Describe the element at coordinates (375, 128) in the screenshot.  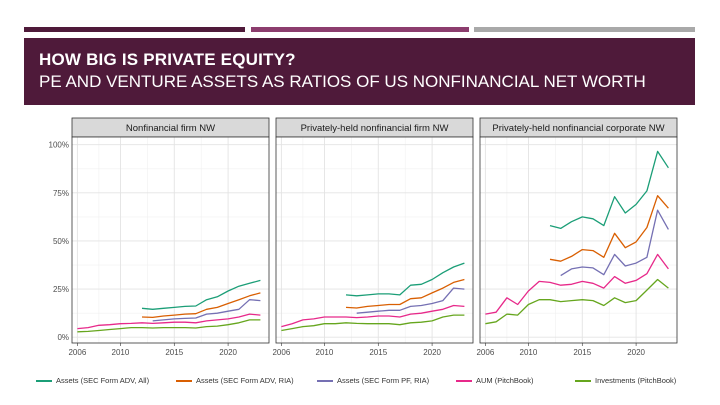
I see `facet-title: Privately-held nonfinancial firm NW` at that location.